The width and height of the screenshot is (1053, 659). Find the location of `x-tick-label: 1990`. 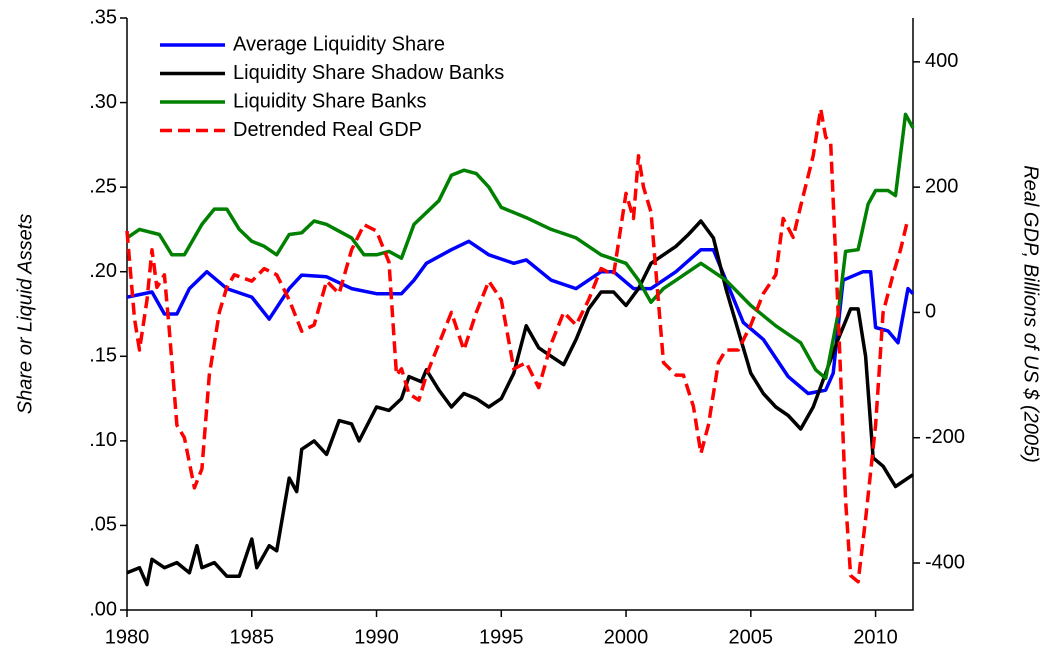

x-tick-label: 1990 is located at coordinates (376, 637).